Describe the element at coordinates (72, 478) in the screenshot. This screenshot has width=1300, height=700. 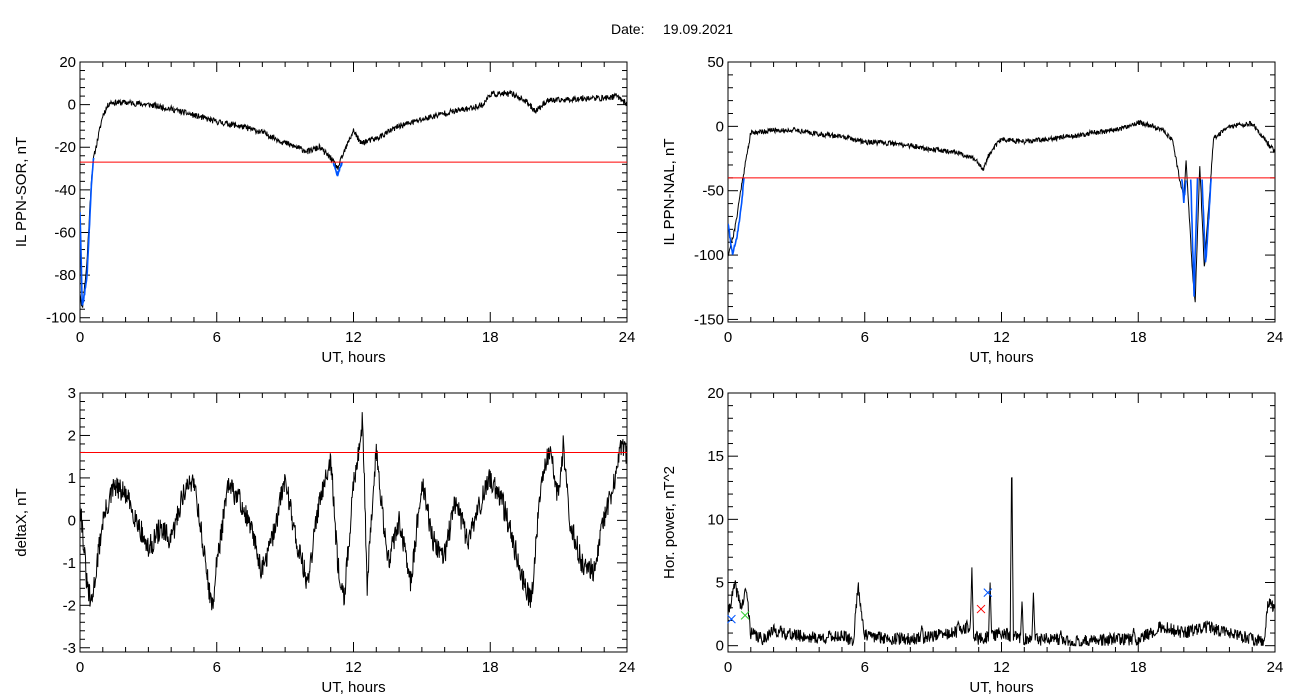
I see `y-tick-label: 1` at that location.